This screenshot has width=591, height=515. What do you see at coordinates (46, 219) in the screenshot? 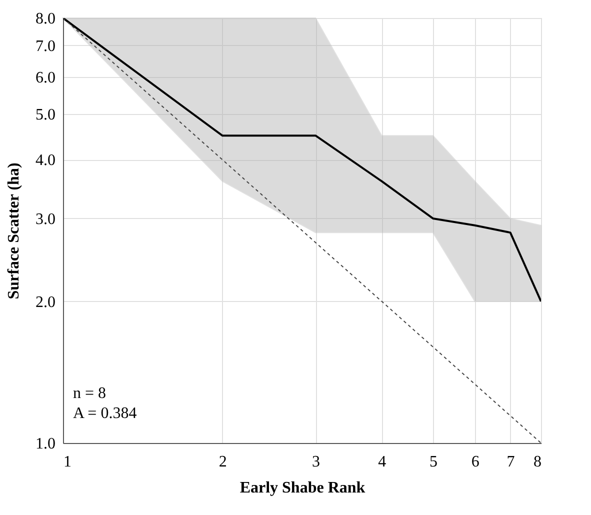
I see `y-tick-label: 3.0` at bounding box center [46, 219].